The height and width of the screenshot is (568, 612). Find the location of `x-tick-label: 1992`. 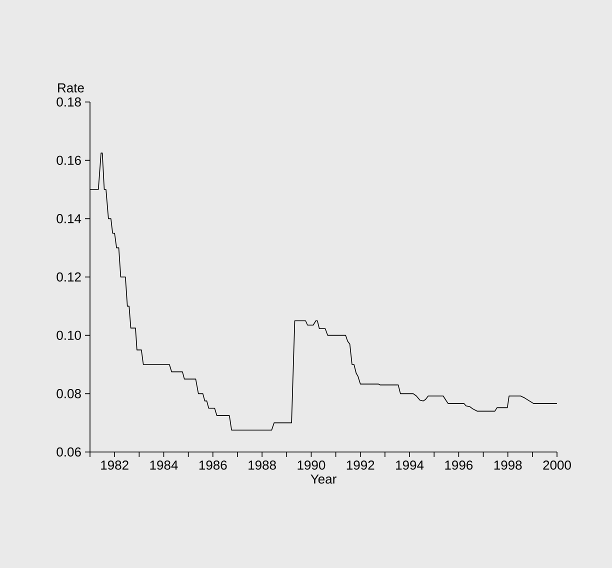

x-tick-label: 1992 is located at coordinates (360, 465).